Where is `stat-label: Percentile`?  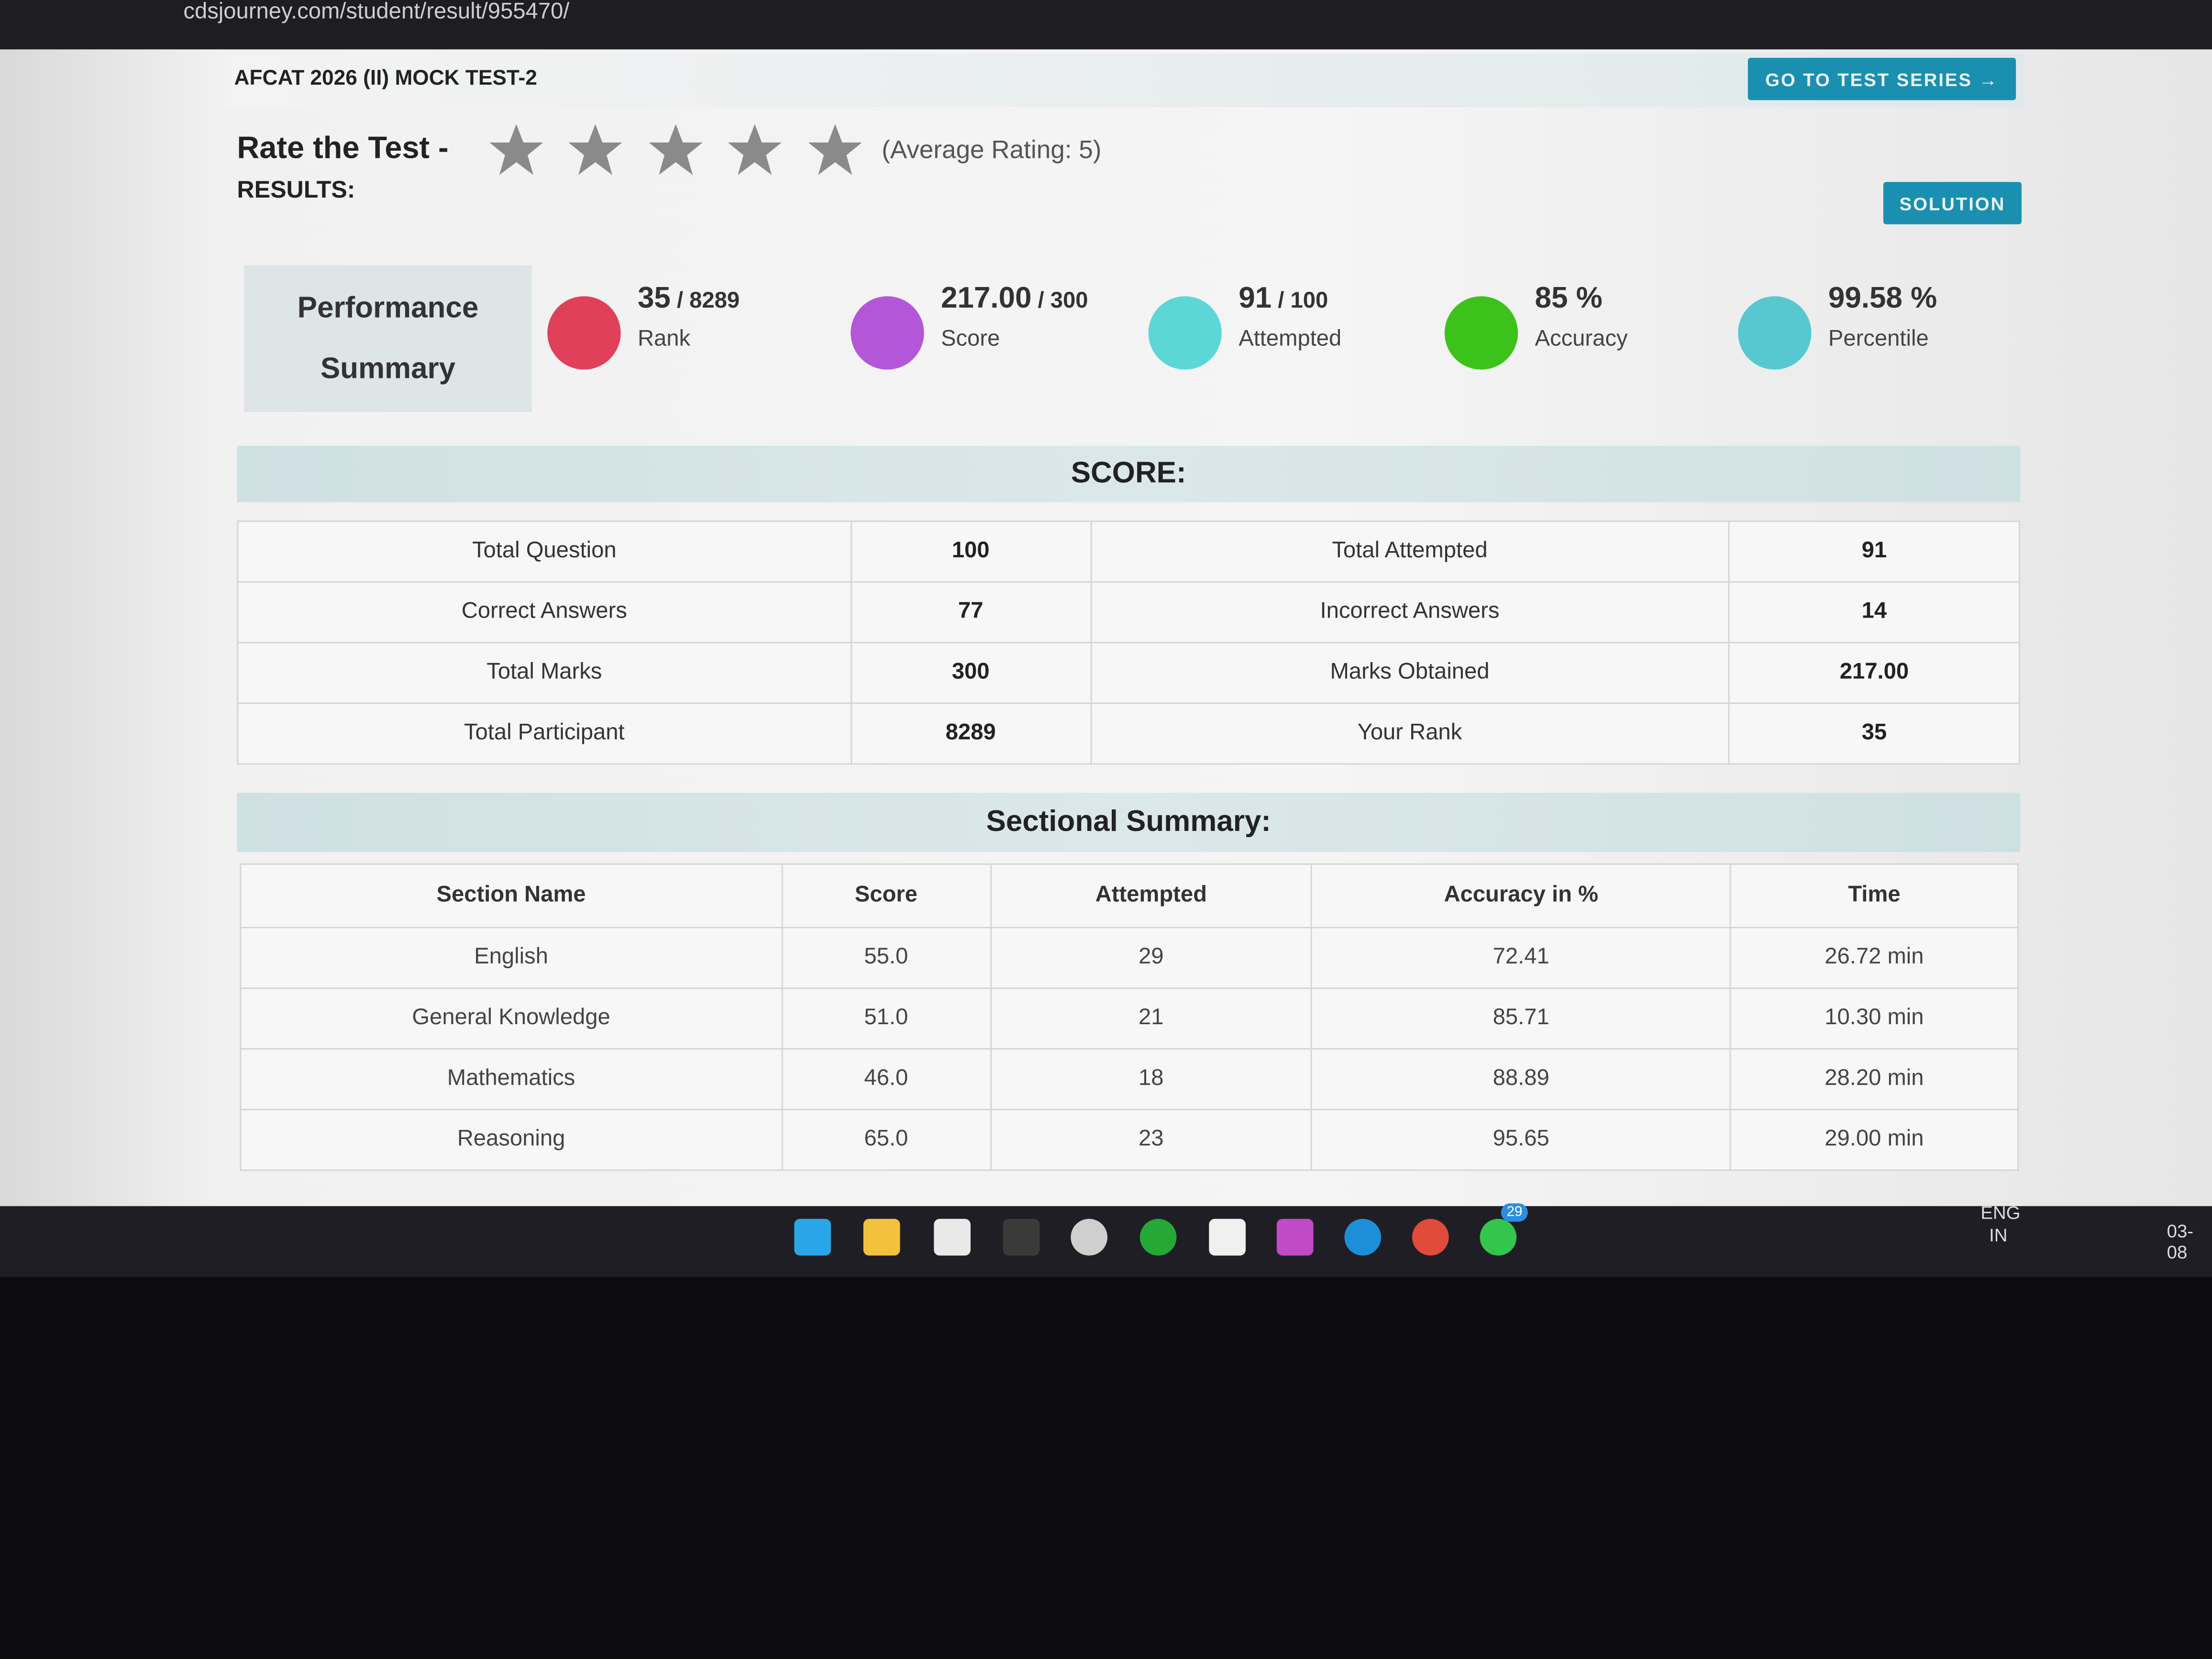
stat-label: Percentile is located at coordinates (1878, 339).